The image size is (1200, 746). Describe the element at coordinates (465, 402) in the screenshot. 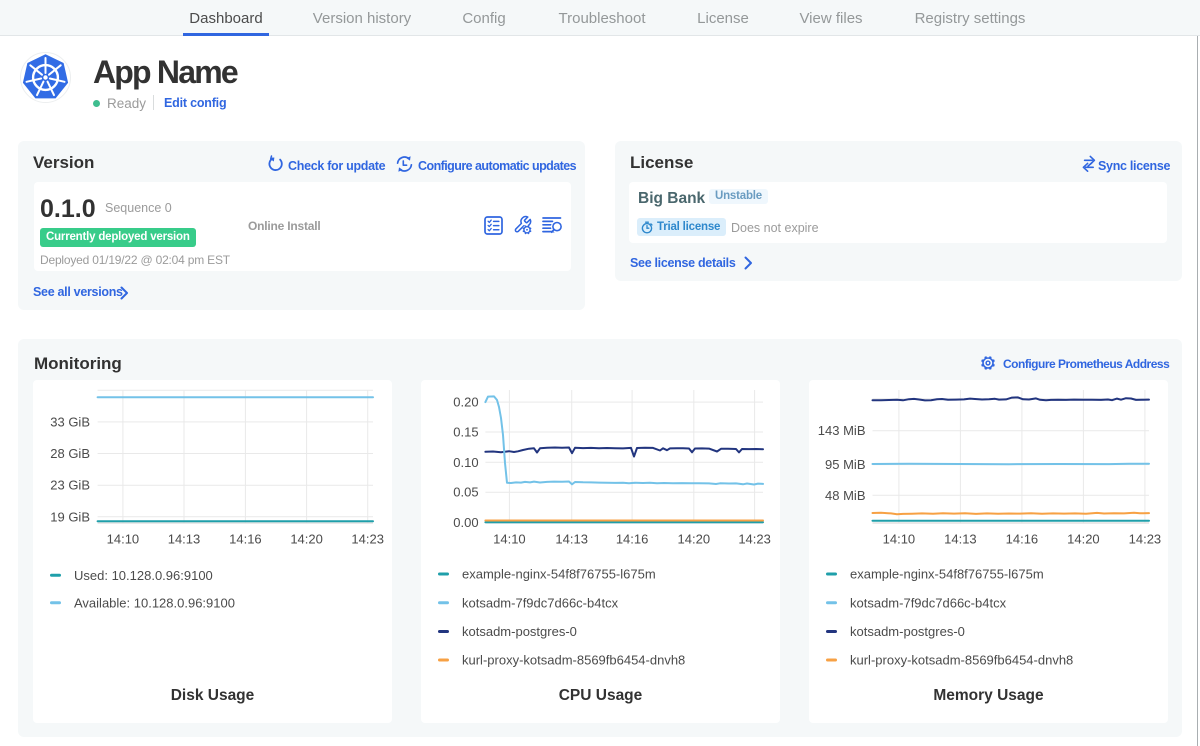

I see `svg-text: 0.20` at that location.